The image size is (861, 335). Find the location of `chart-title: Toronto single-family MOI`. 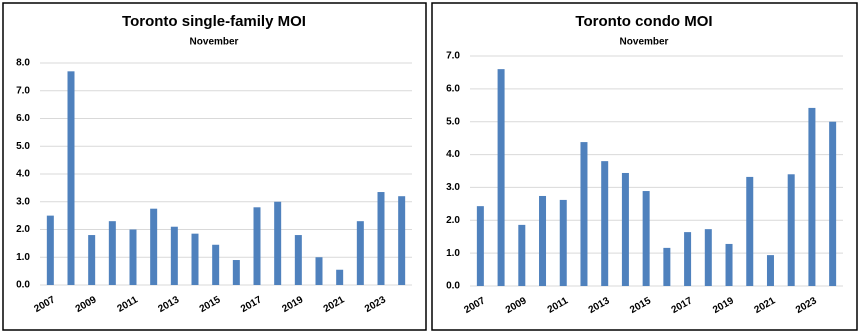

chart-title: Toronto single-family MOI is located at coordinates (214, 21).